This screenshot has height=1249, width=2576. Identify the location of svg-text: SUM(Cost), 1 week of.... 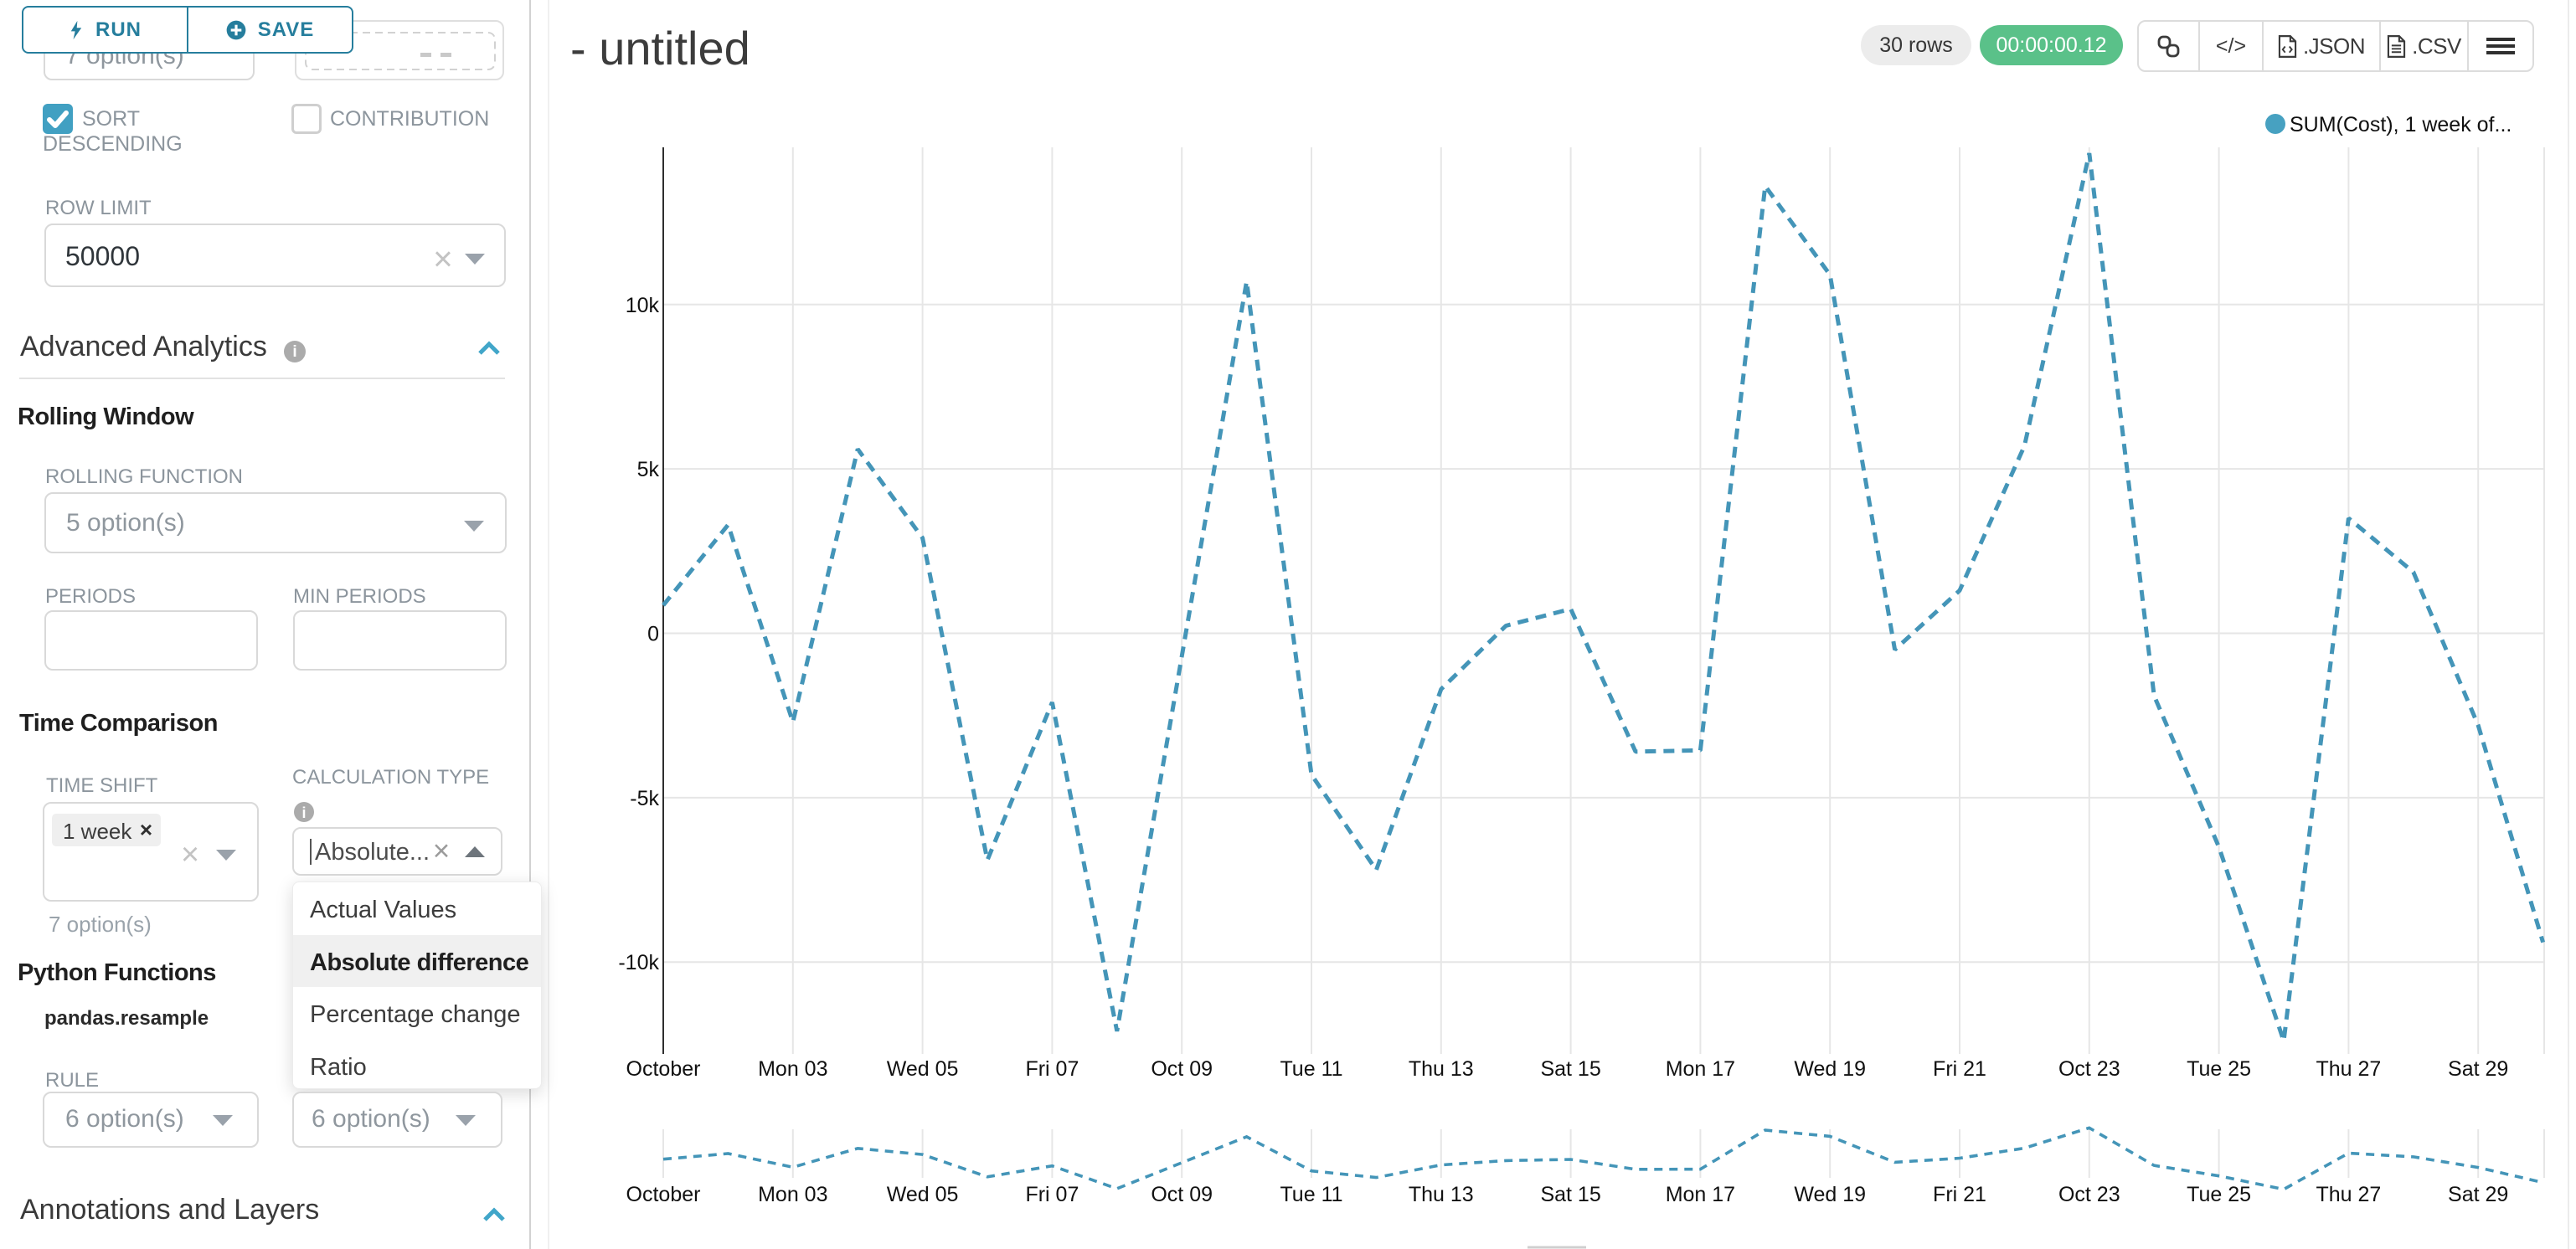
(2401, 124).